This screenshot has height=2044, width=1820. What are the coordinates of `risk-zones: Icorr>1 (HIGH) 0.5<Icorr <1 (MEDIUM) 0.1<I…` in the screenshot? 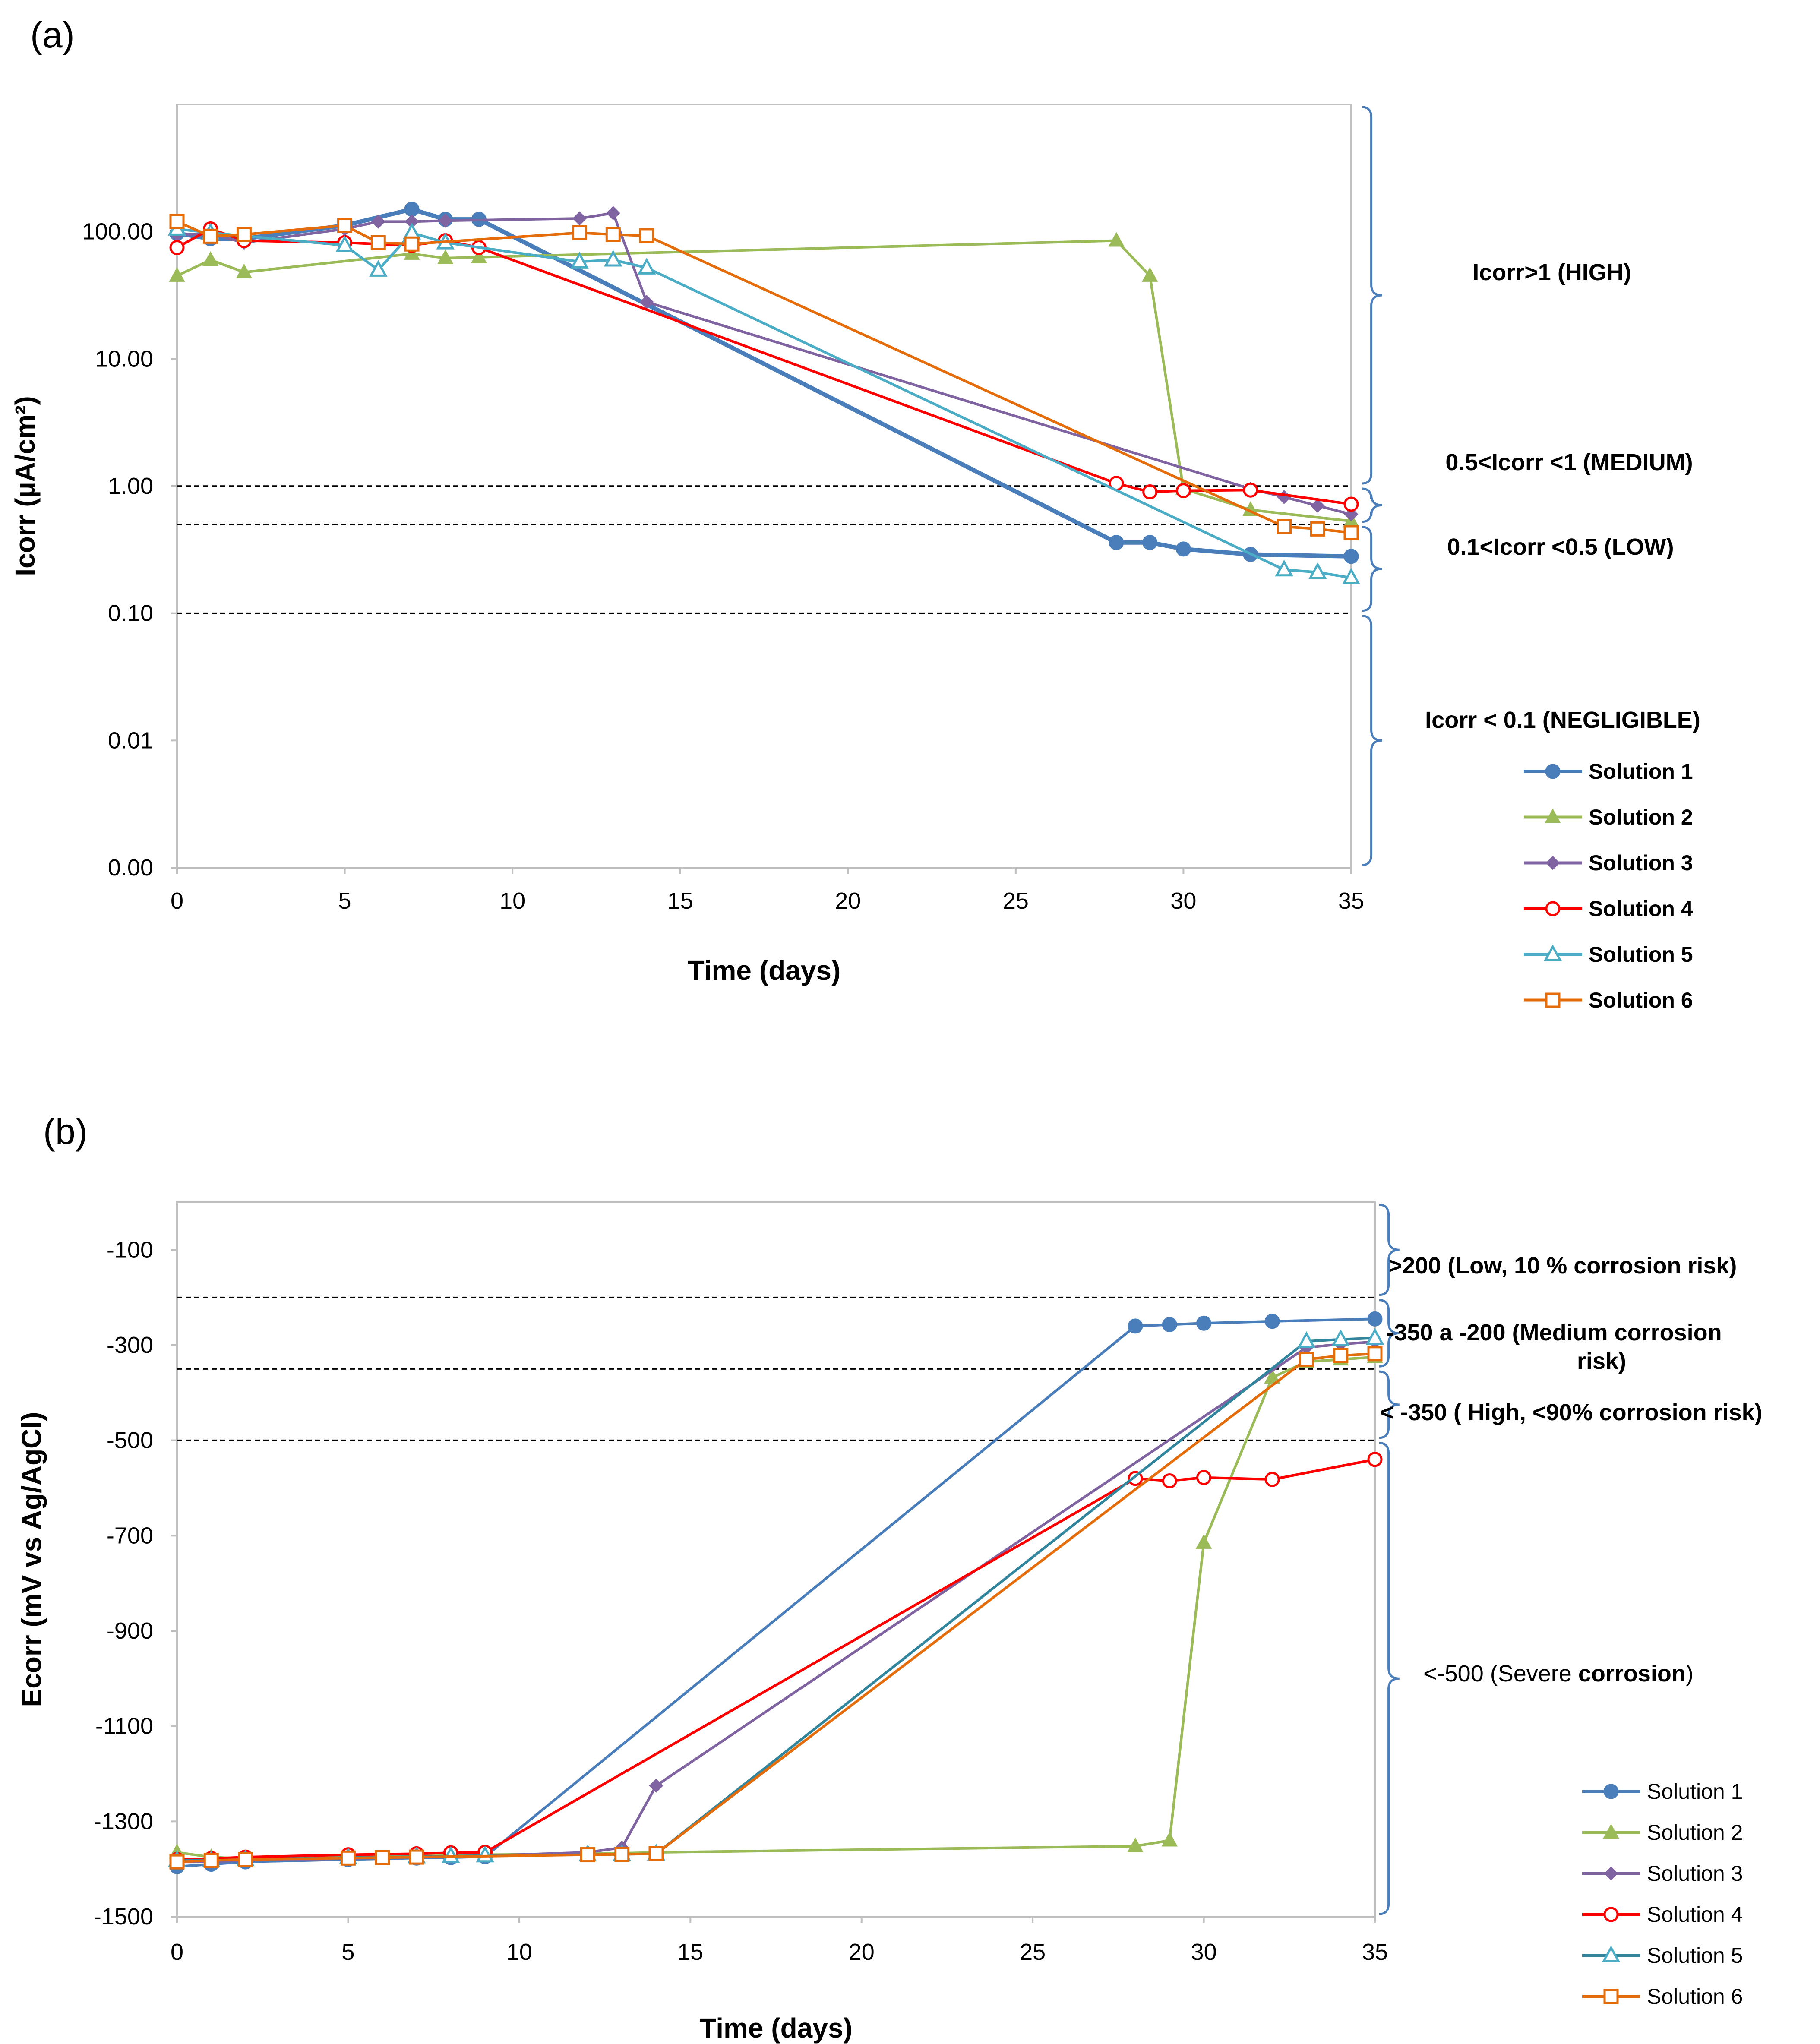 It's located at (1531, 486).